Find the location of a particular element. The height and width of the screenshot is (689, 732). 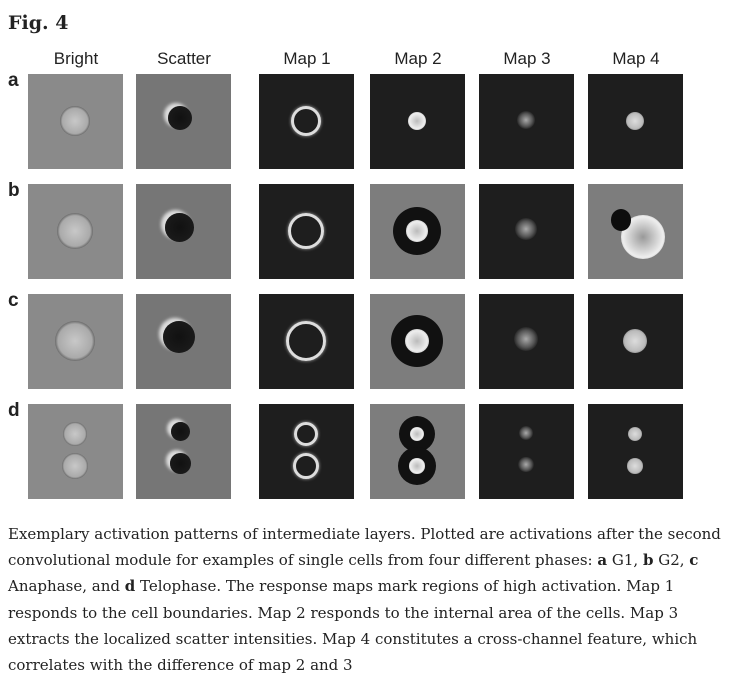

column-header-map2: Map 2 is located at coordinates (418, 58).